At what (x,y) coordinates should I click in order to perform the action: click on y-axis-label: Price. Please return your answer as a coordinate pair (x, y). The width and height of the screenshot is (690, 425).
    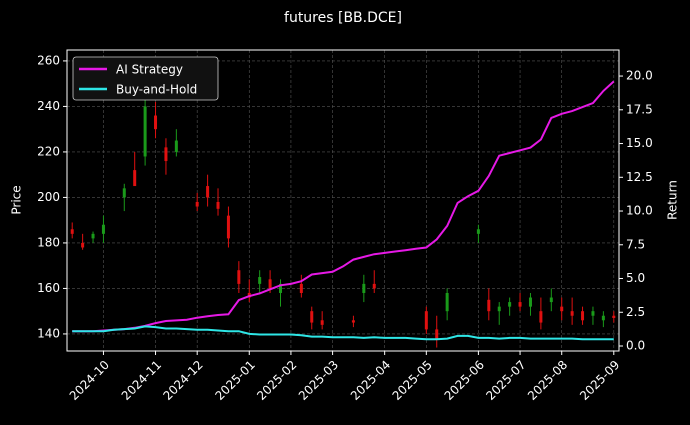
    Looking at the image, I should click on (17, 199).